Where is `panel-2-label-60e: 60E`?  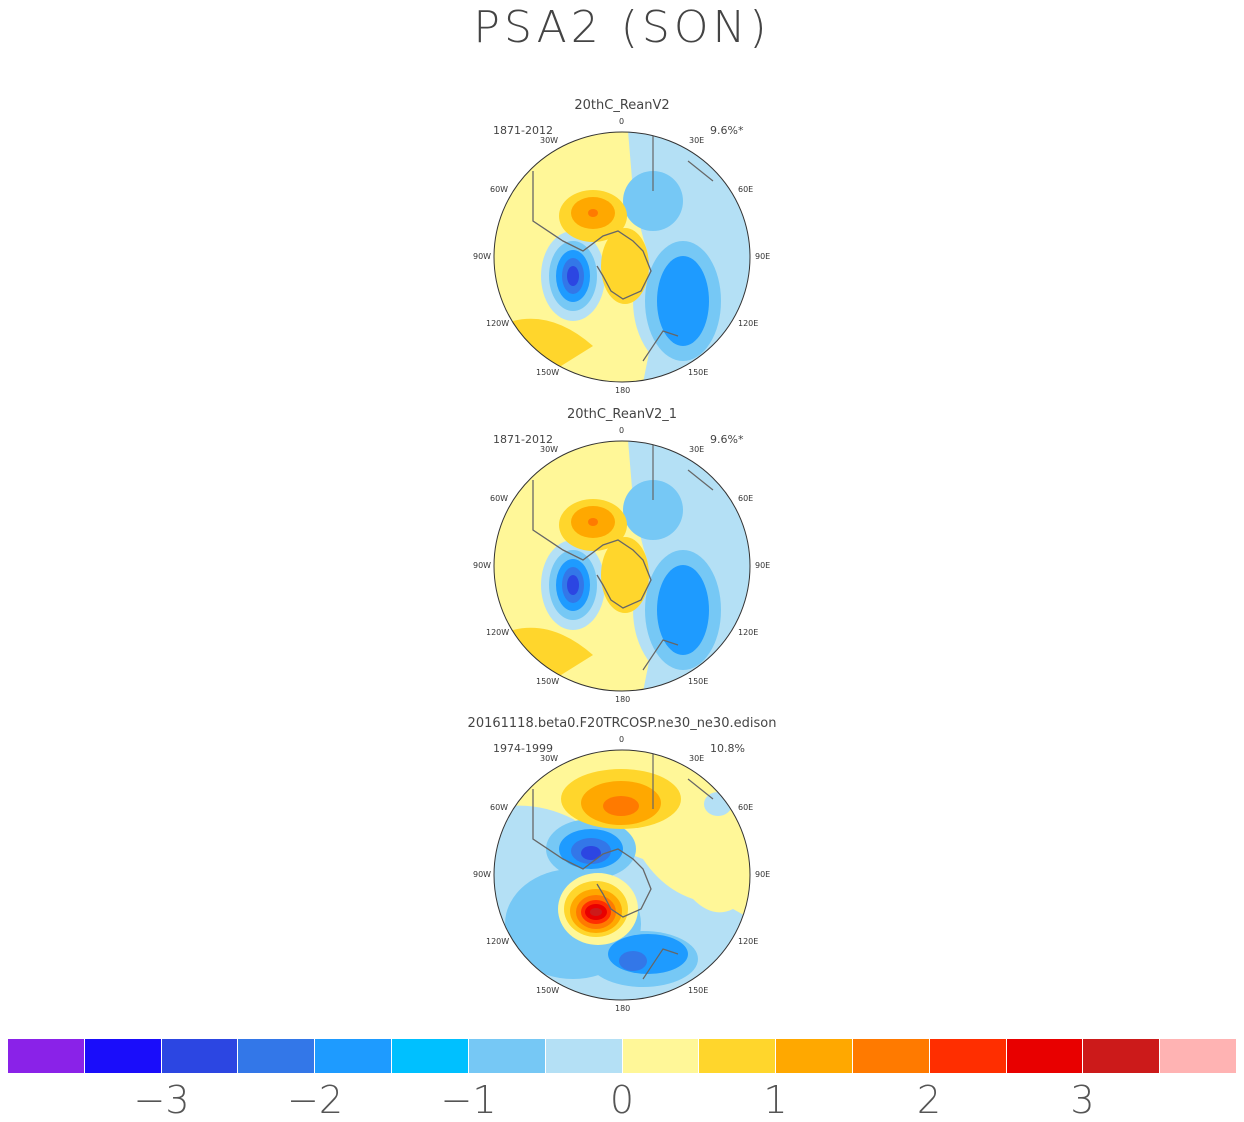 panel-2-label-60e: 60E is located at coordinates (746, 498).